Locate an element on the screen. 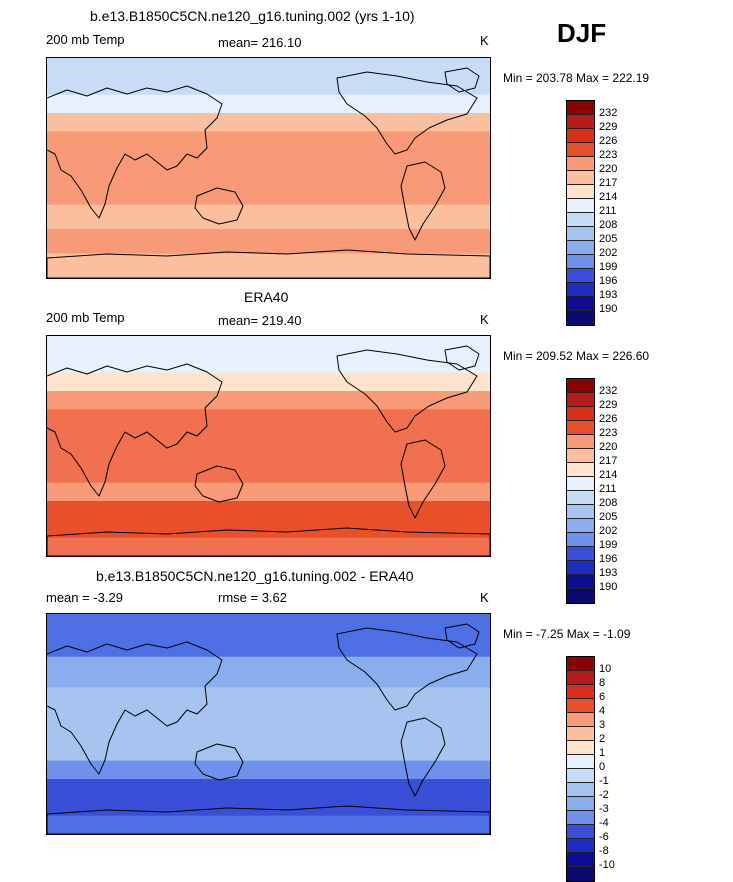 The height and width of the screenshot is (882, 733). panel-2-stats: Min = 209.52 Max = 226.60 is located at coordinates (576, 356).